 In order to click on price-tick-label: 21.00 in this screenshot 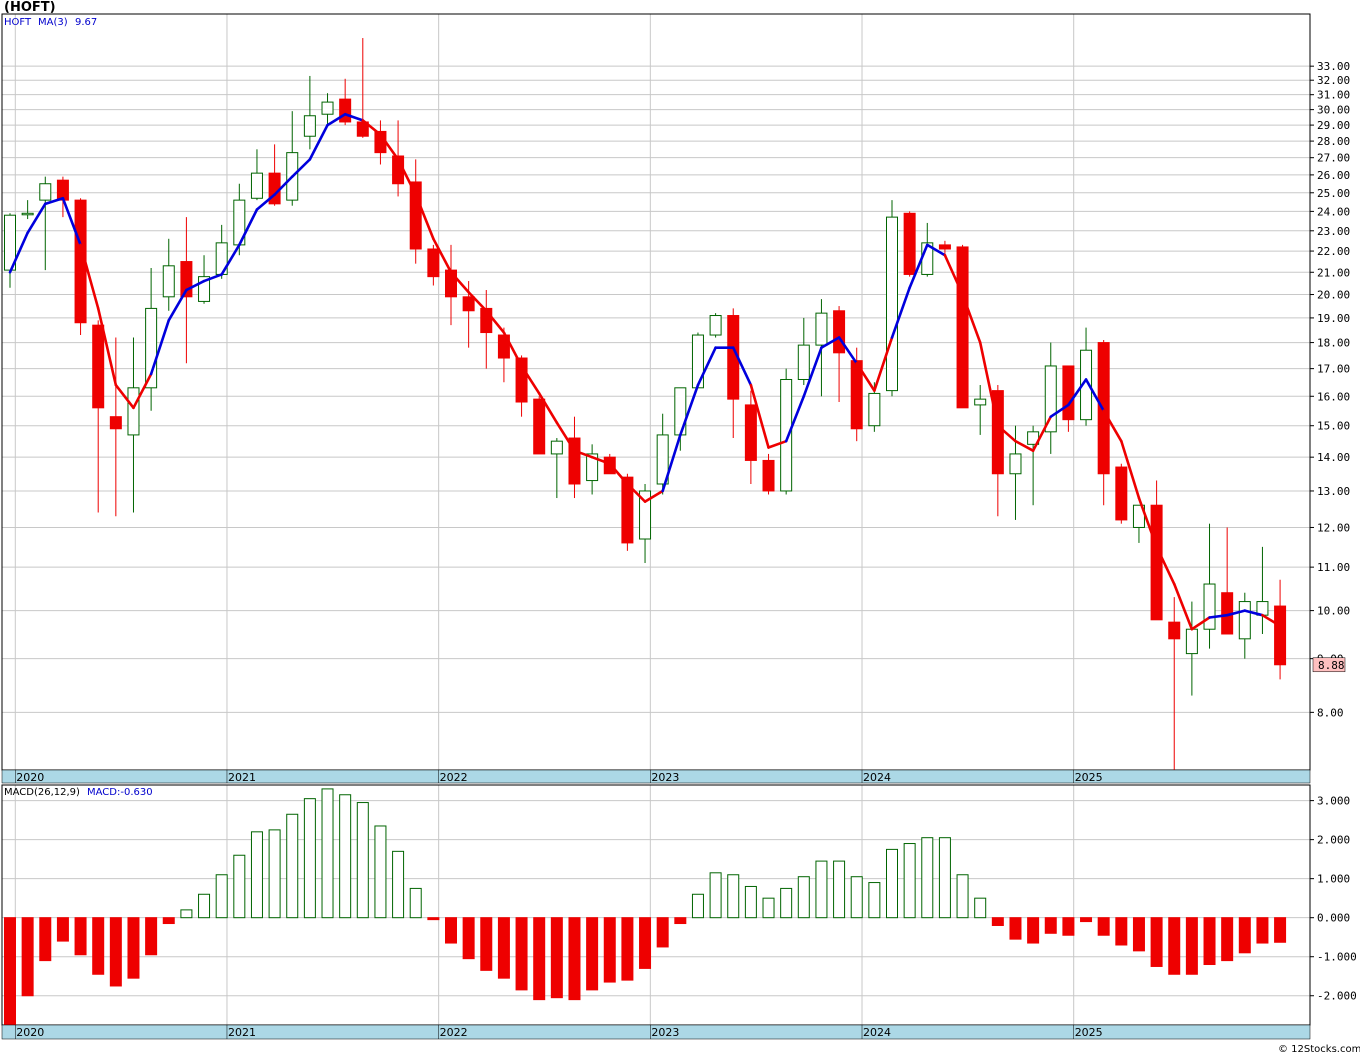, I will do `click(1333, 272)`.